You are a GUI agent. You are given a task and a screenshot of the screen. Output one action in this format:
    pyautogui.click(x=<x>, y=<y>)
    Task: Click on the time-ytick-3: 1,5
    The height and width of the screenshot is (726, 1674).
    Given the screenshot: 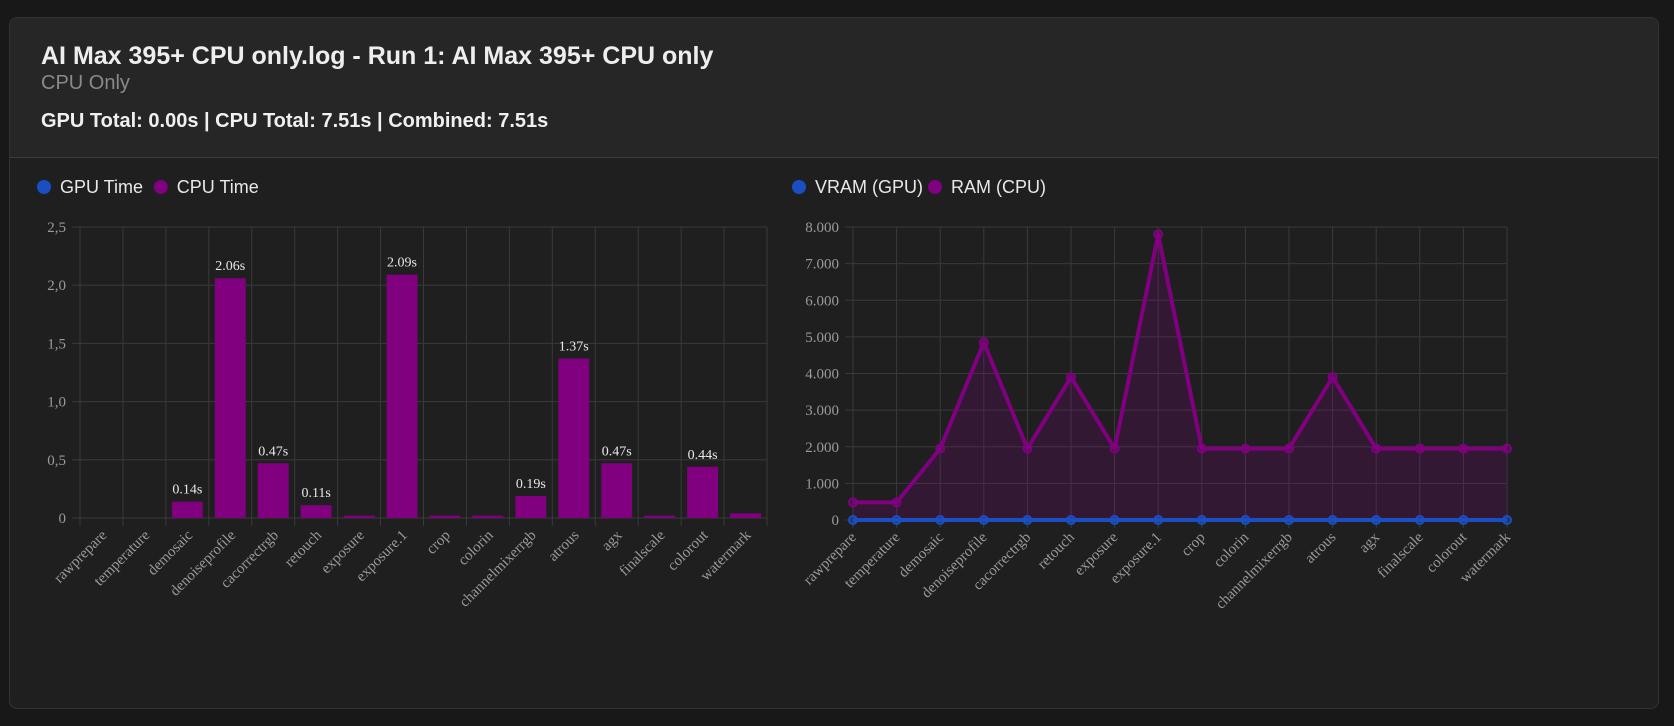 What is the action you would take?
    pyautogui.click(x=56, y=344)
    